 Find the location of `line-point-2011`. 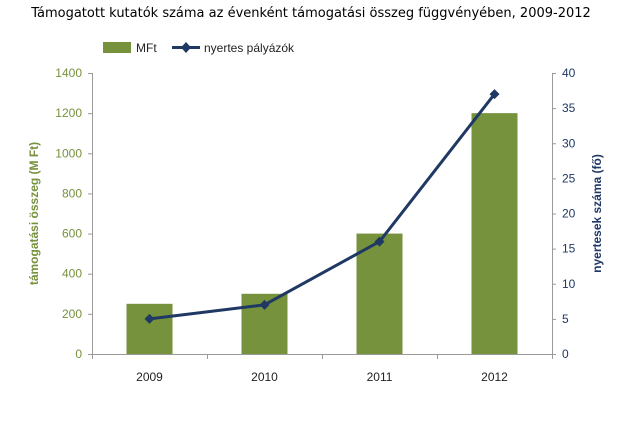

line-point-2011 is located at coordinates (379, 241).